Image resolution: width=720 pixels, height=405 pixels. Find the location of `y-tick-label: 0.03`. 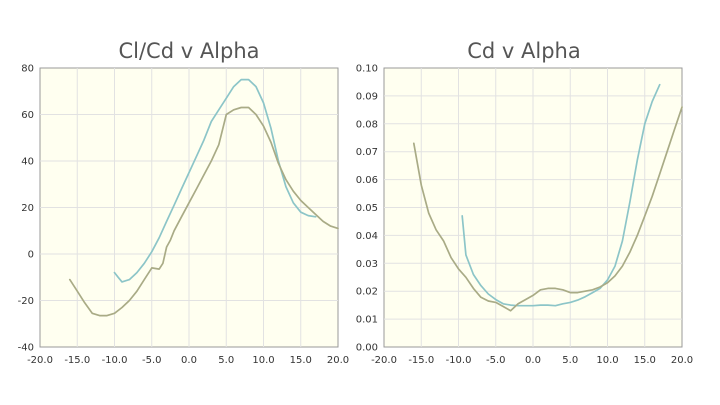

y-tick-label: 0.03 is located at coordinates (367, 264).